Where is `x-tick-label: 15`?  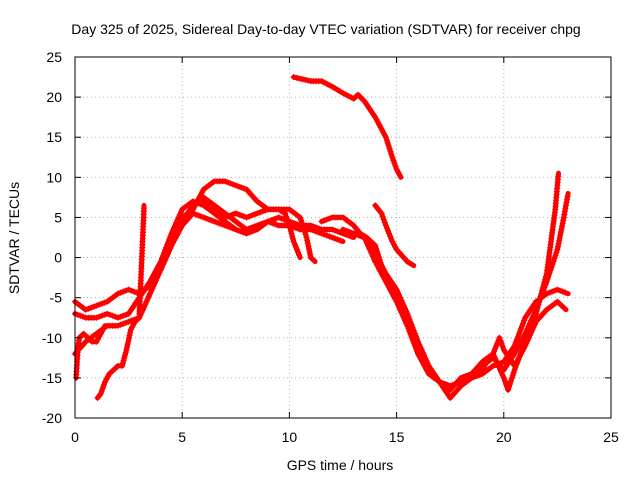 x-tick-label: 15 is located at coordinates (397, 437).